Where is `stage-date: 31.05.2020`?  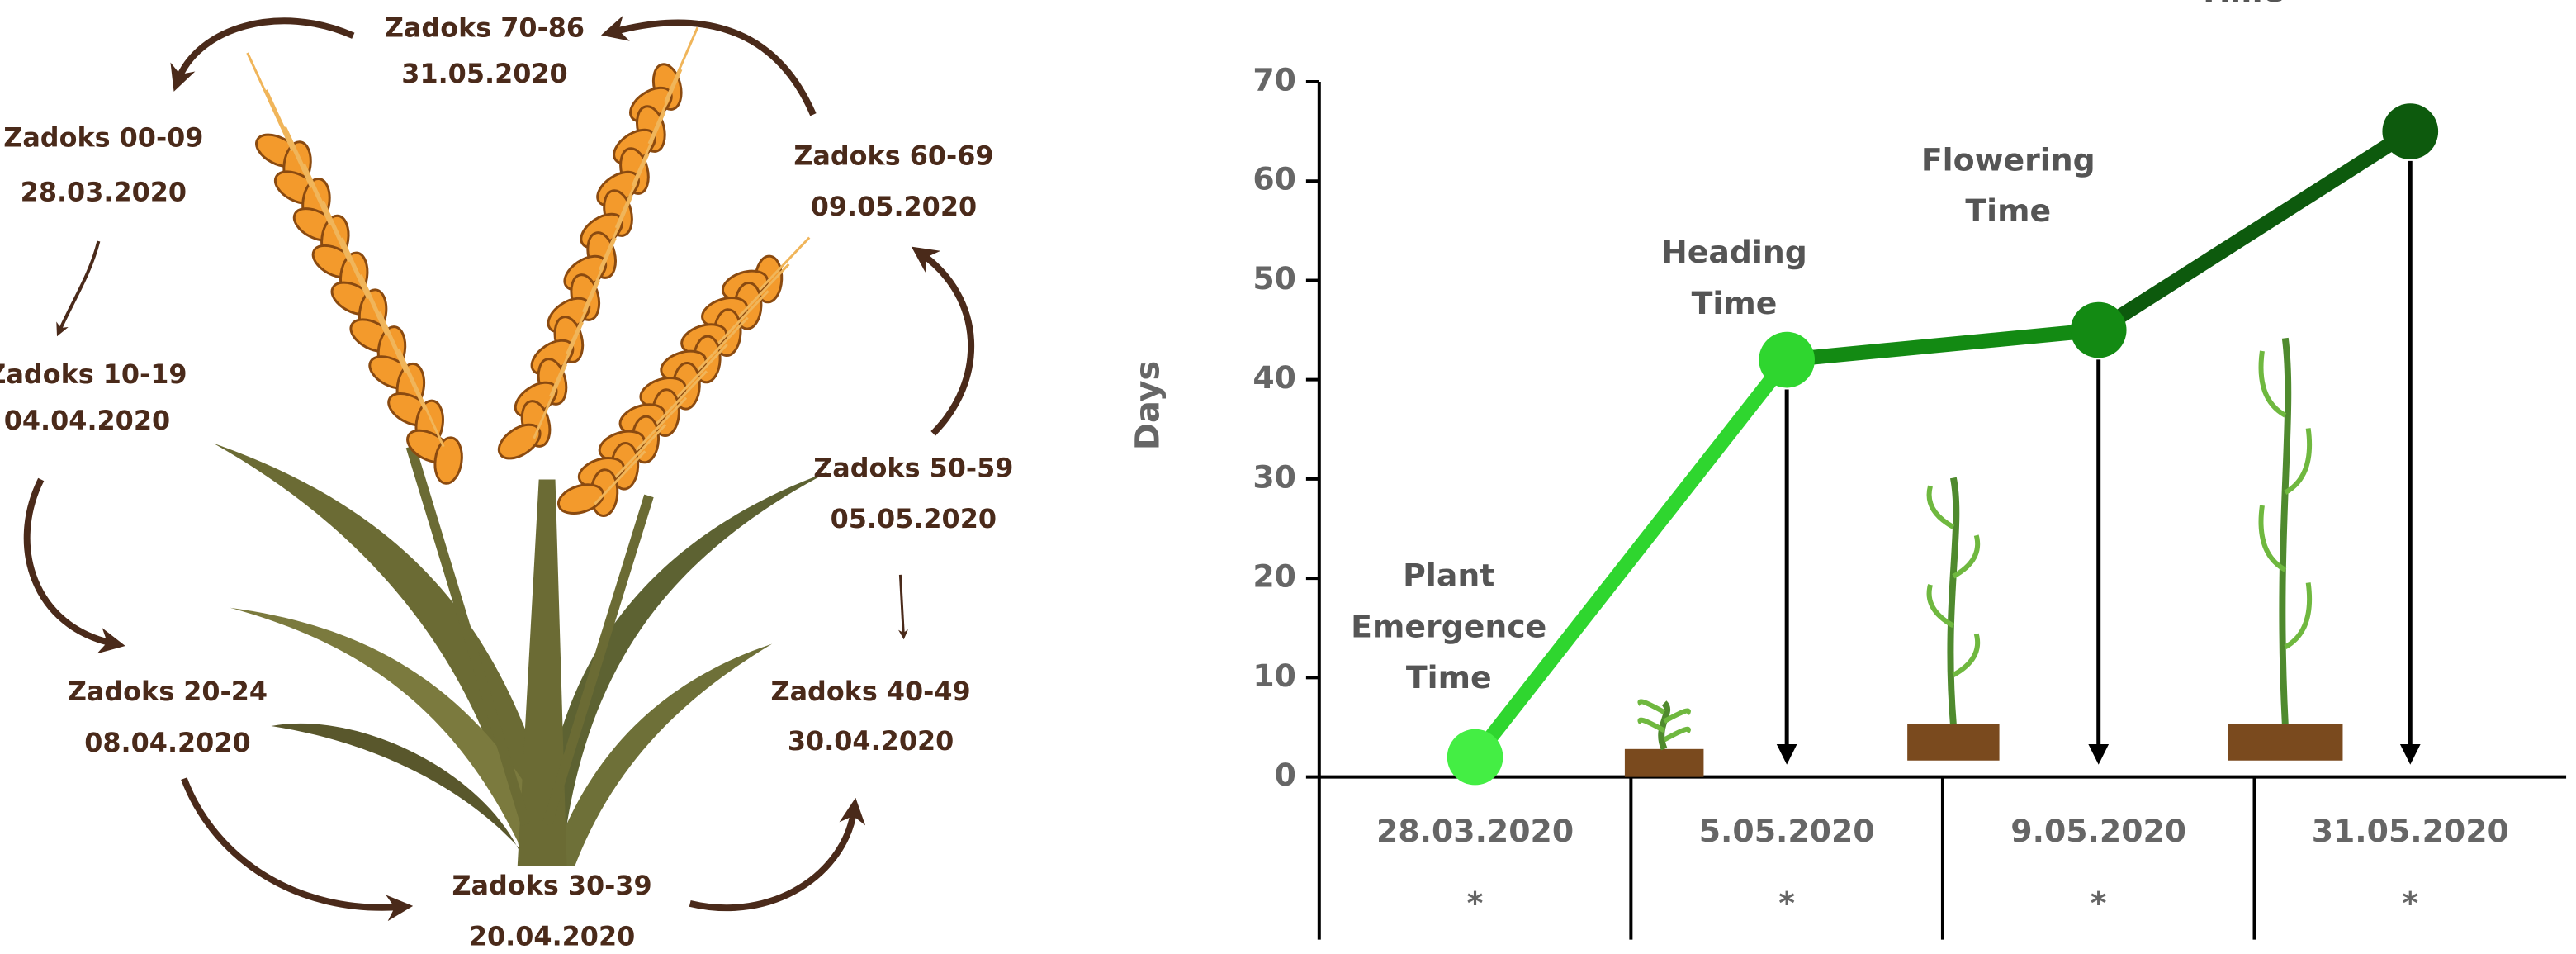
stage-date: 31.05.2020 is located at coordinates (484, 74).